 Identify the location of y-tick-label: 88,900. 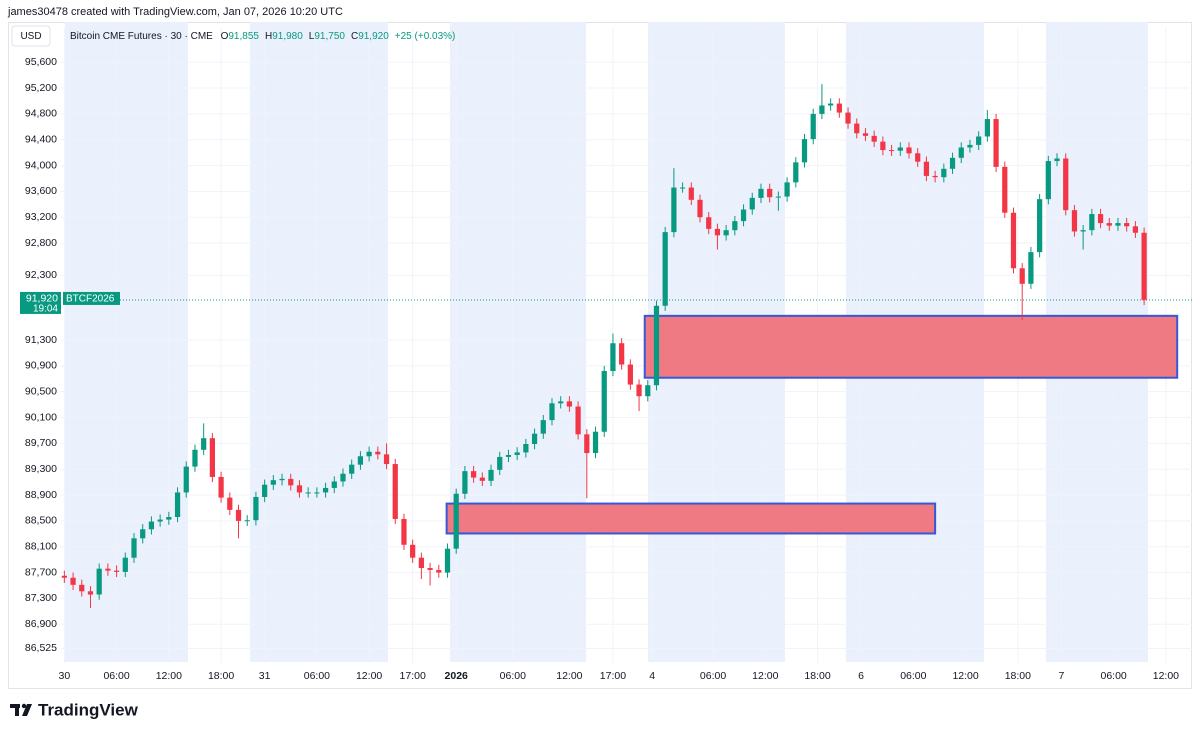
(41, 495).